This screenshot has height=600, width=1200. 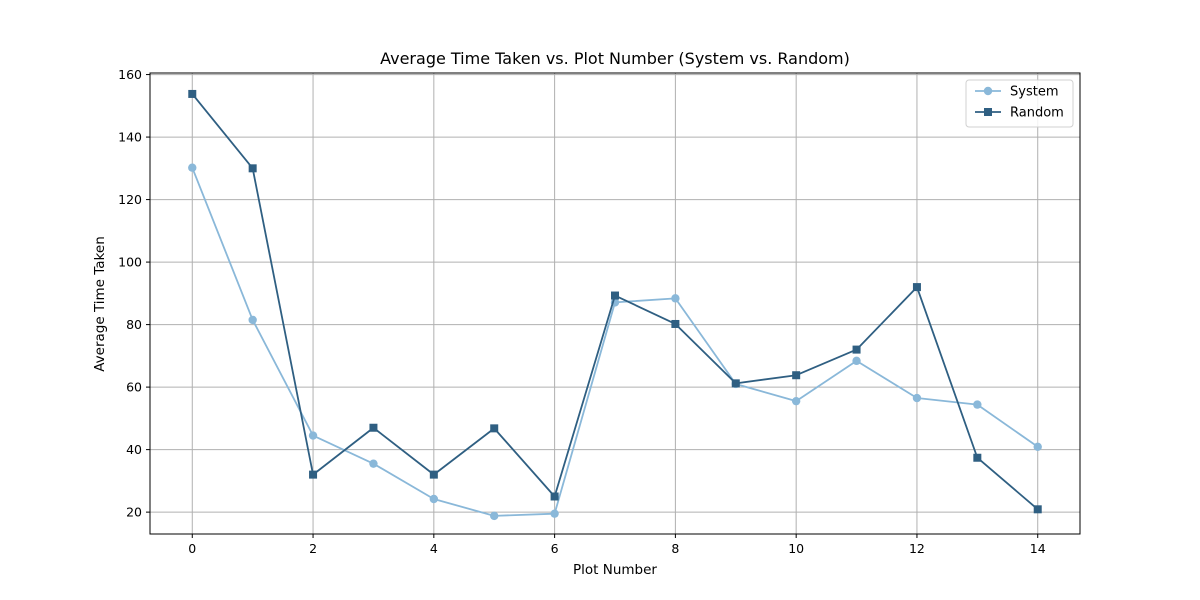 I want to click on legend-entry-system: System, so click(x=1016, y=92).